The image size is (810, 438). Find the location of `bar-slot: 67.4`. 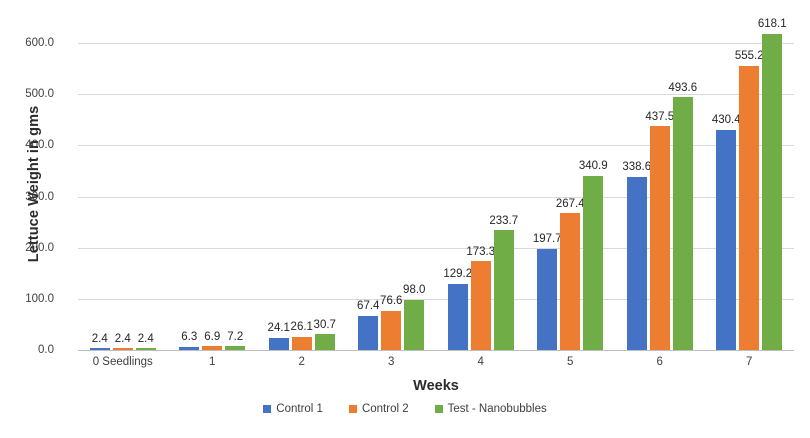

bar-slot: 67.4 is located at coordinates (368, 196).